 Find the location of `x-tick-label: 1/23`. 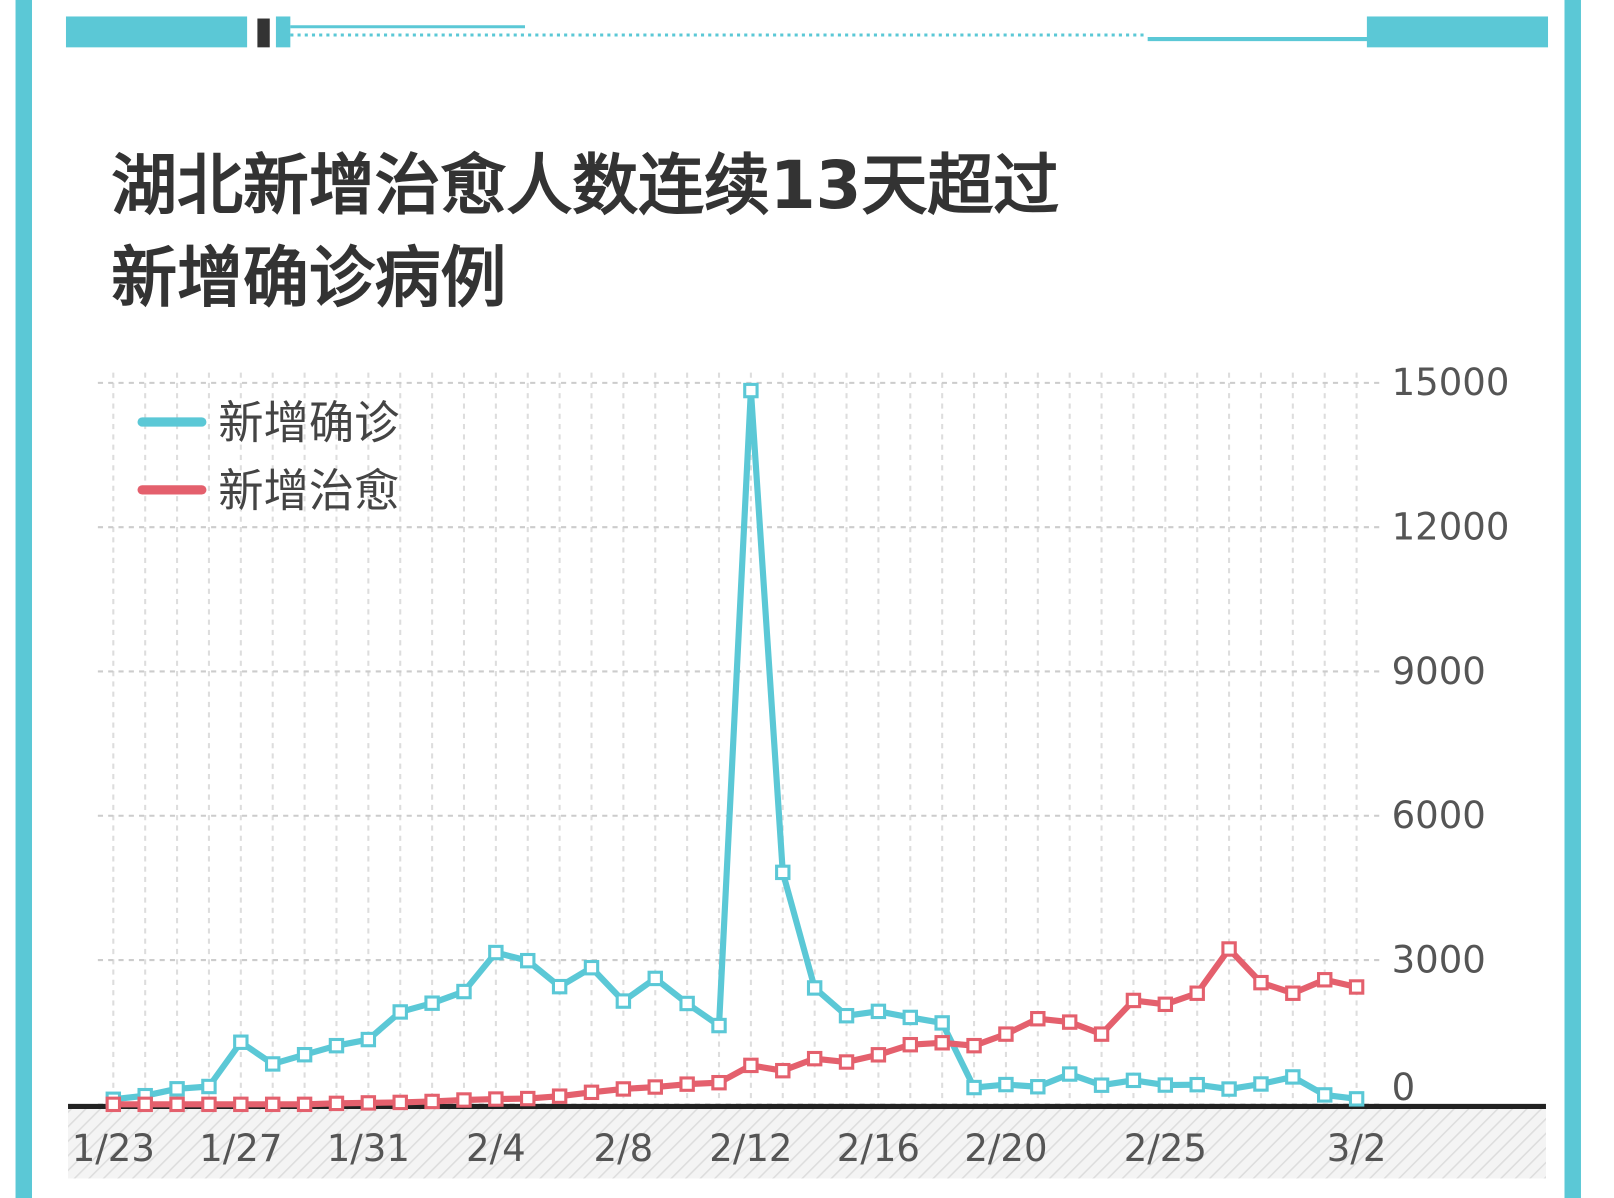

x-tick-label: 1/23 is located at coordinates (113, 1148).